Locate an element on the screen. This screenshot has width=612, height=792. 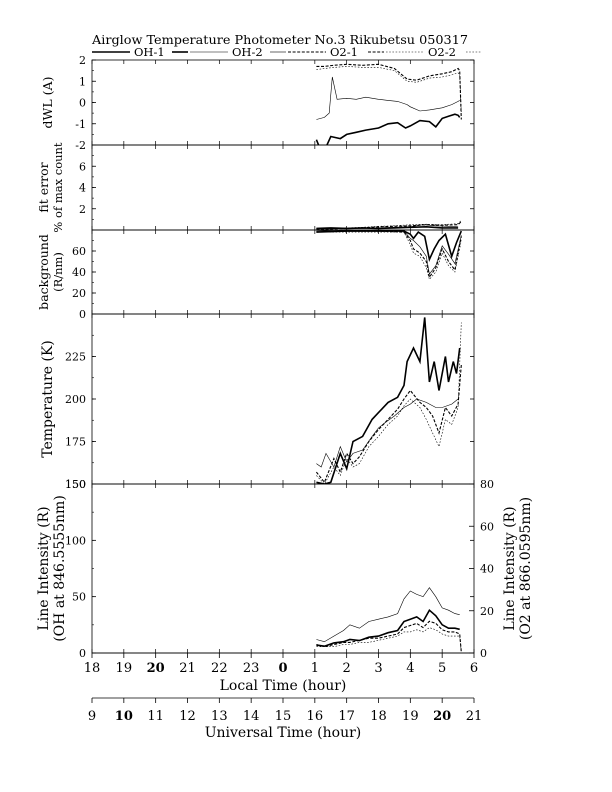
panel-1: 2 1 0 -1 -2 dWL (A) is located at coordinates (257, 103).